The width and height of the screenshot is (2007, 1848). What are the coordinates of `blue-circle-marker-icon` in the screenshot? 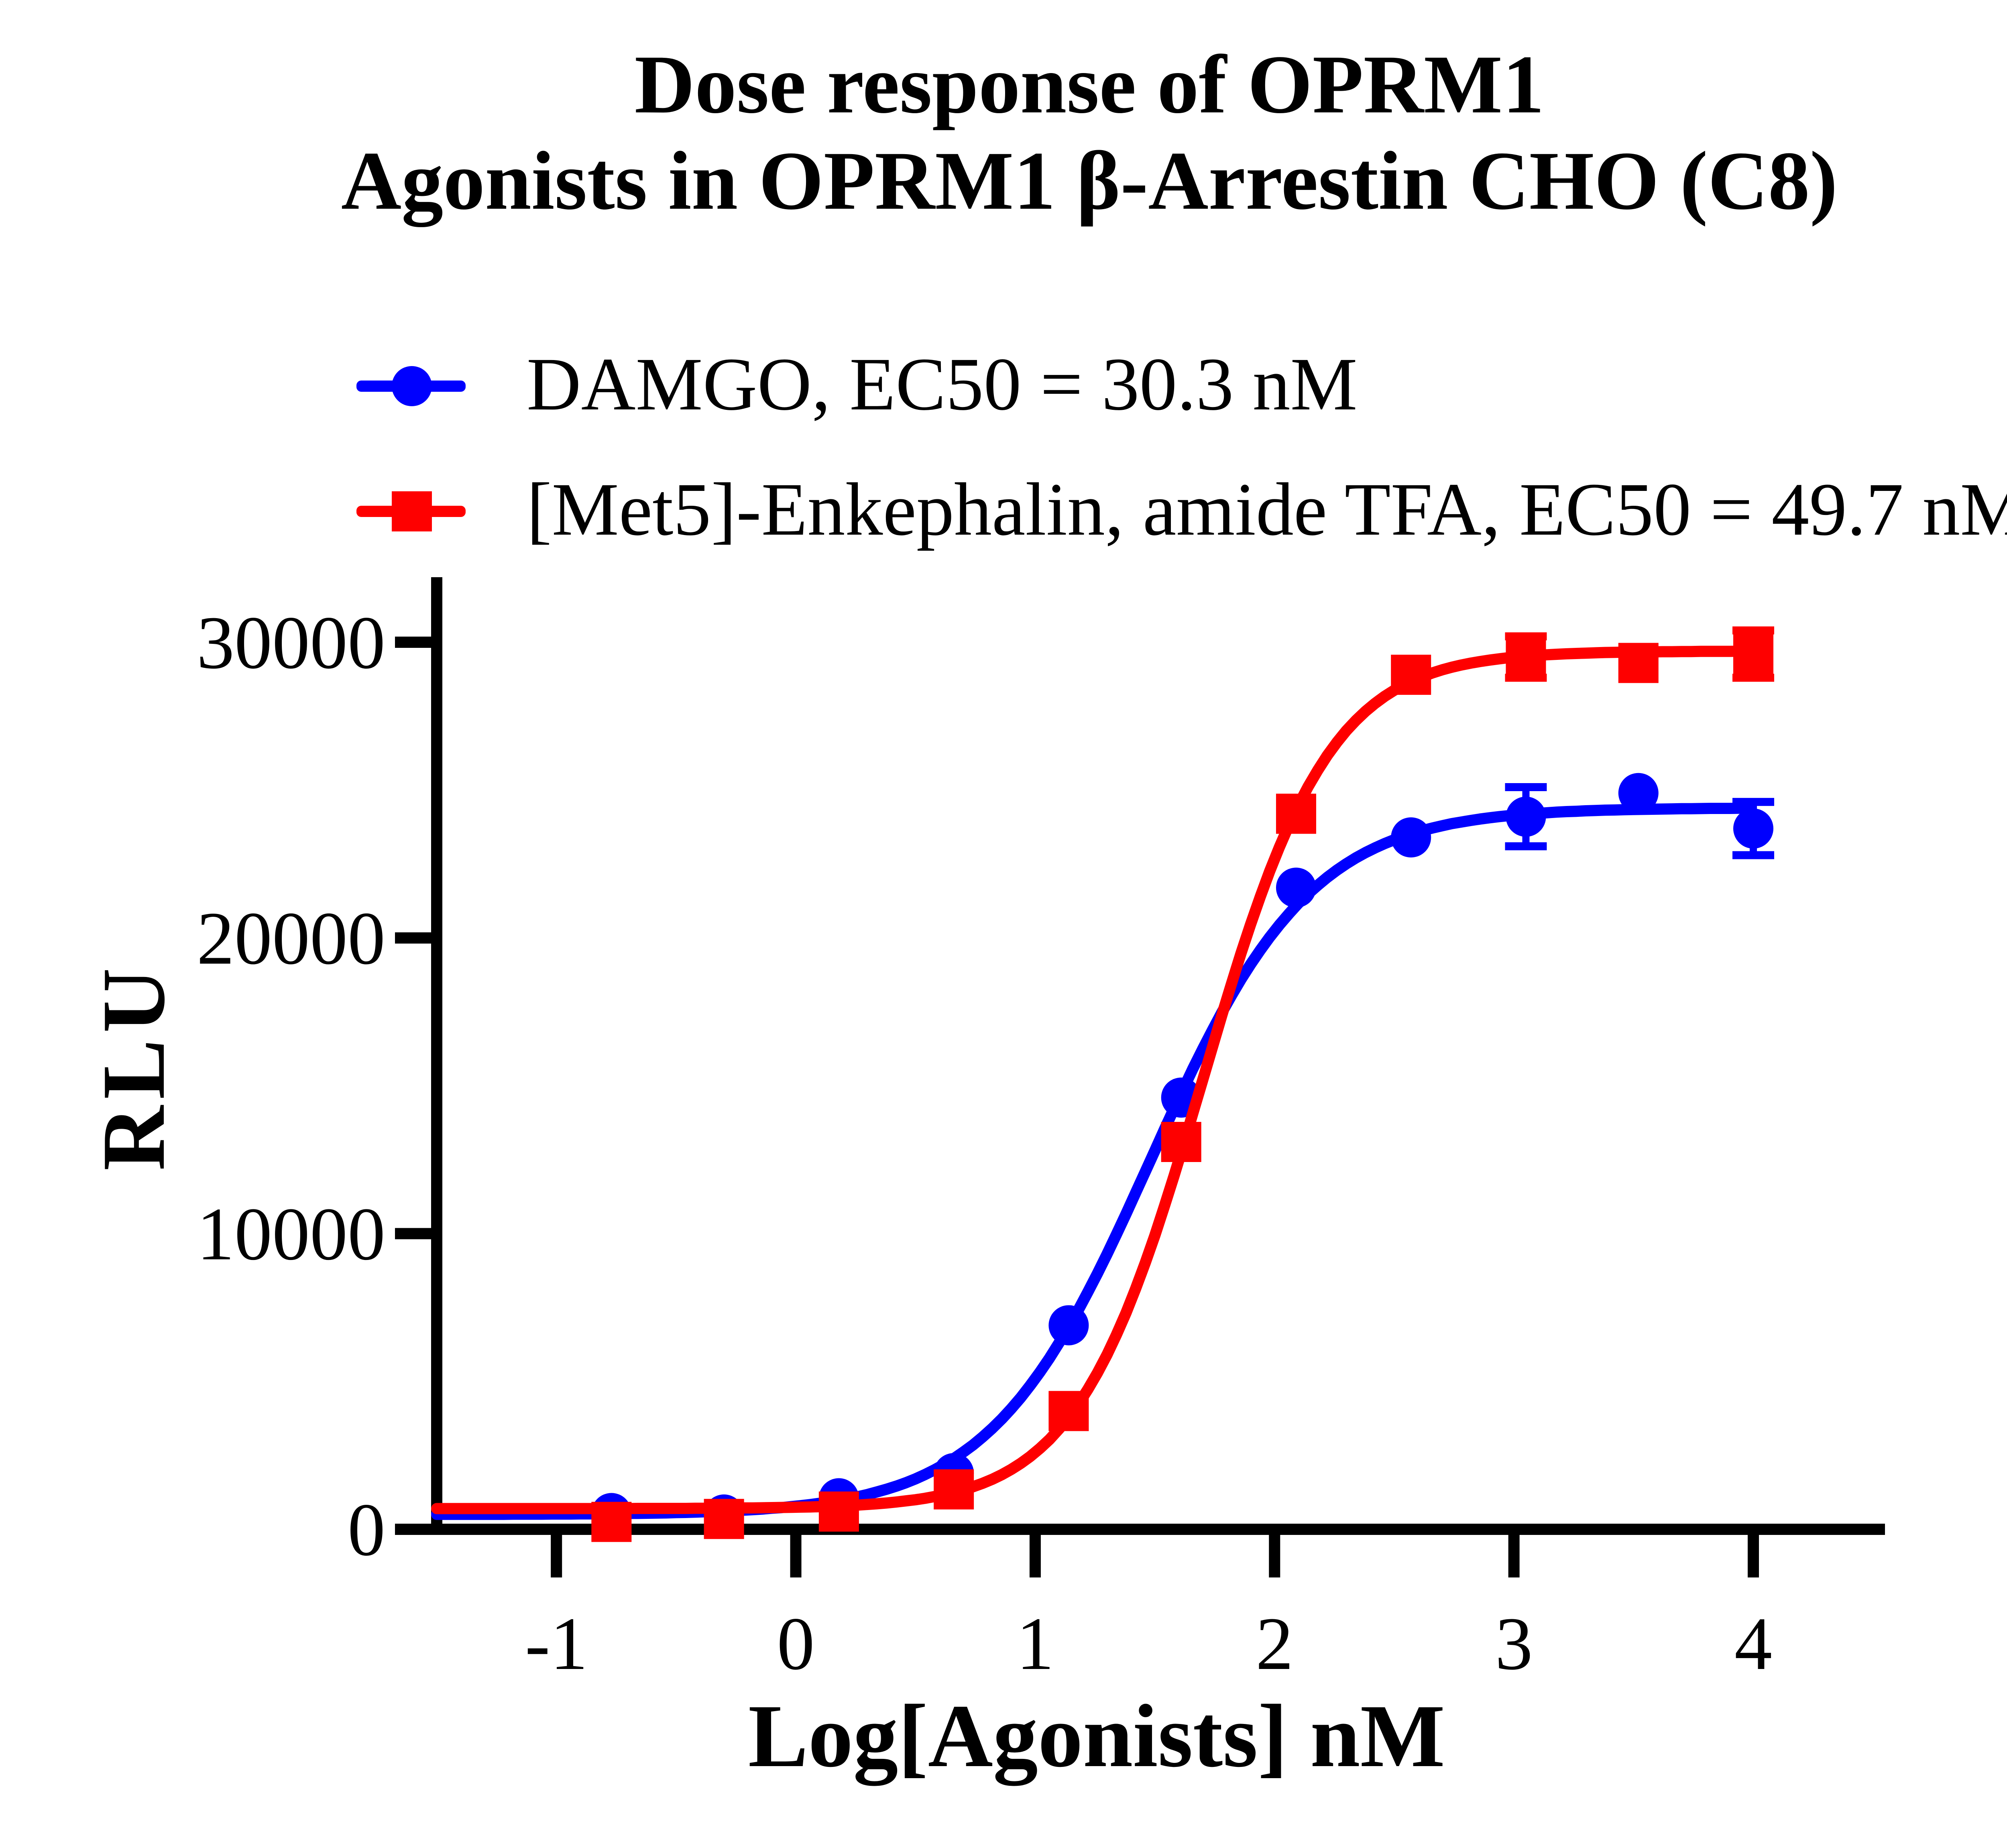 It's located at (411, 385).